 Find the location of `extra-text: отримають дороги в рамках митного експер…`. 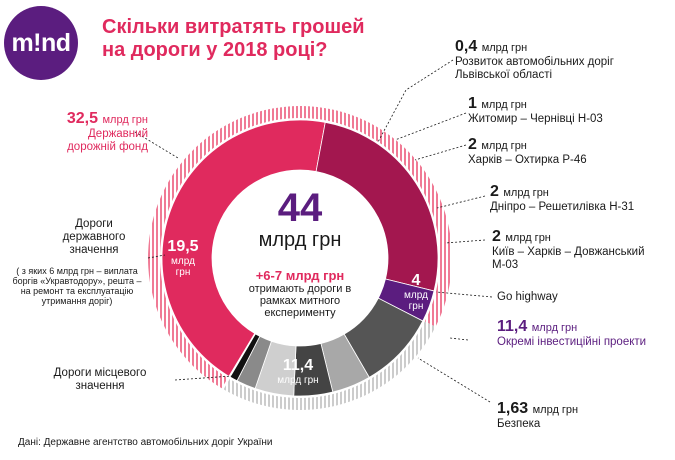

extra-text: отримають дороги в рамках митного експер… is located at coordinates (300, 301).